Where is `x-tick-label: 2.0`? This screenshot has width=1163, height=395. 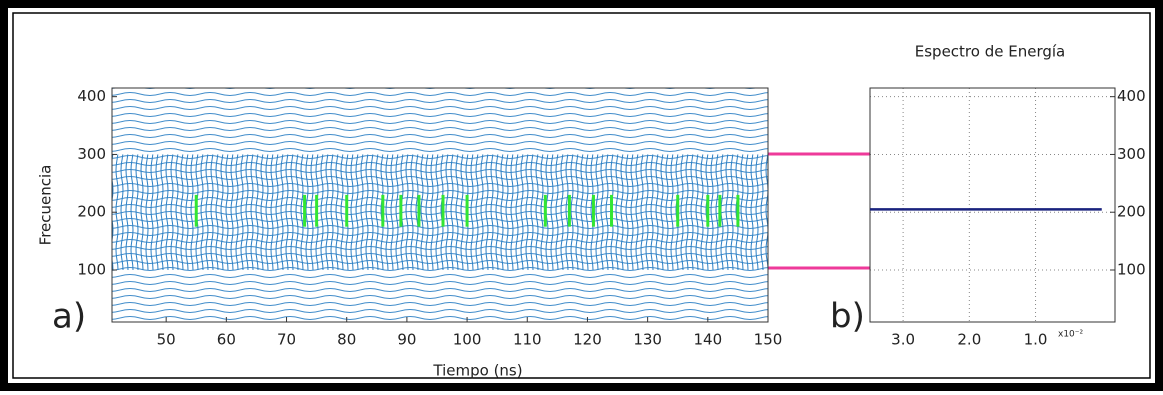 x-tick-label: 2.0 is located at coordinates (969, 340).